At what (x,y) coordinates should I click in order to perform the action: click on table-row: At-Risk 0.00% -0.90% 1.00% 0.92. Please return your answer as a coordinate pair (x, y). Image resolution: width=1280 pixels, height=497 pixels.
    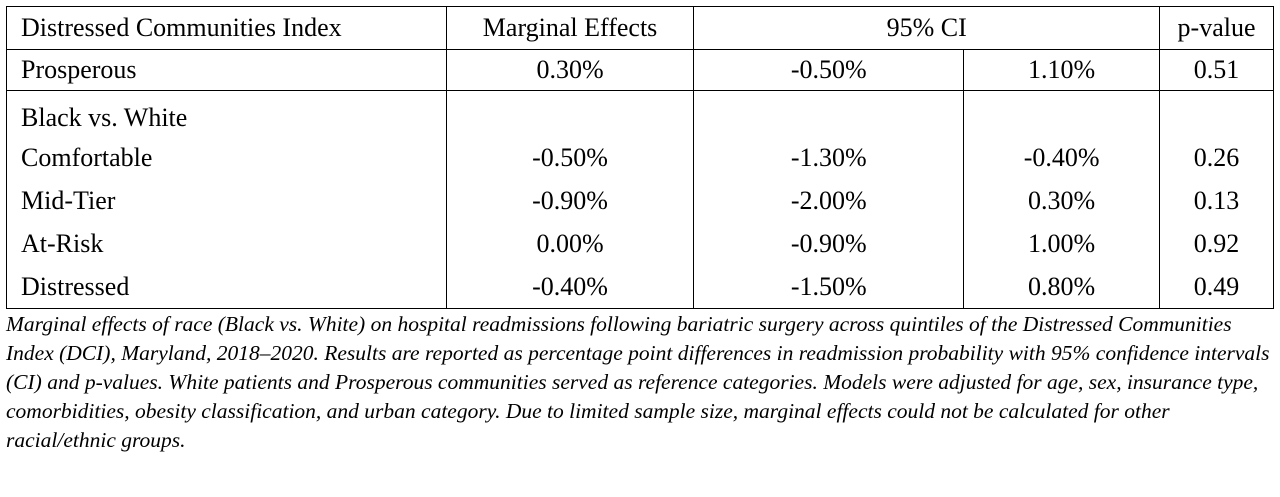
    Looking at the image, I should click on (640, 243).